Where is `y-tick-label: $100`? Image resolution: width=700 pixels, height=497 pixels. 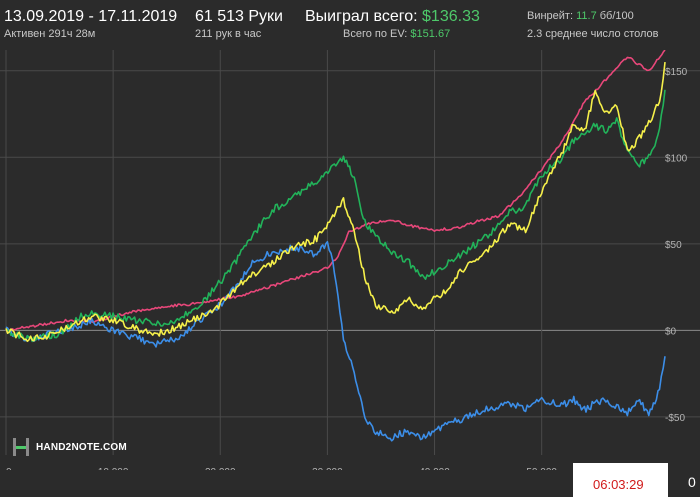
y-tick-label: $100 is located at coordinates (676, 158).